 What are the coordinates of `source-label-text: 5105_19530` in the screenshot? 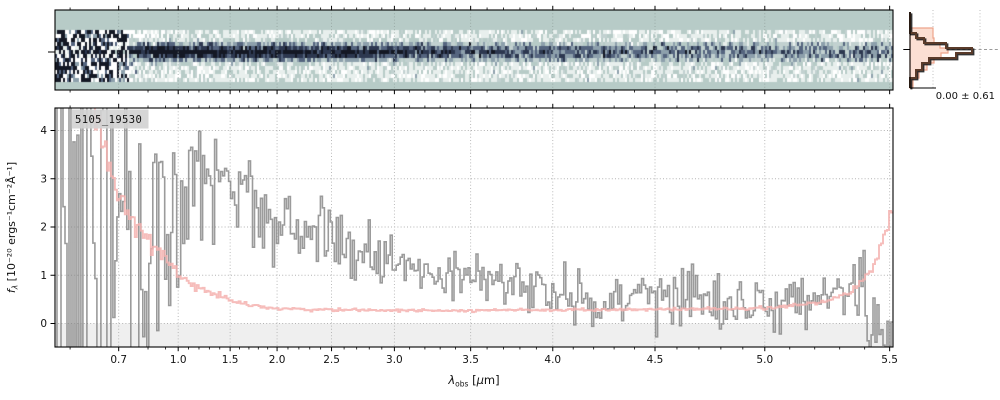 It's located at (108, 120).